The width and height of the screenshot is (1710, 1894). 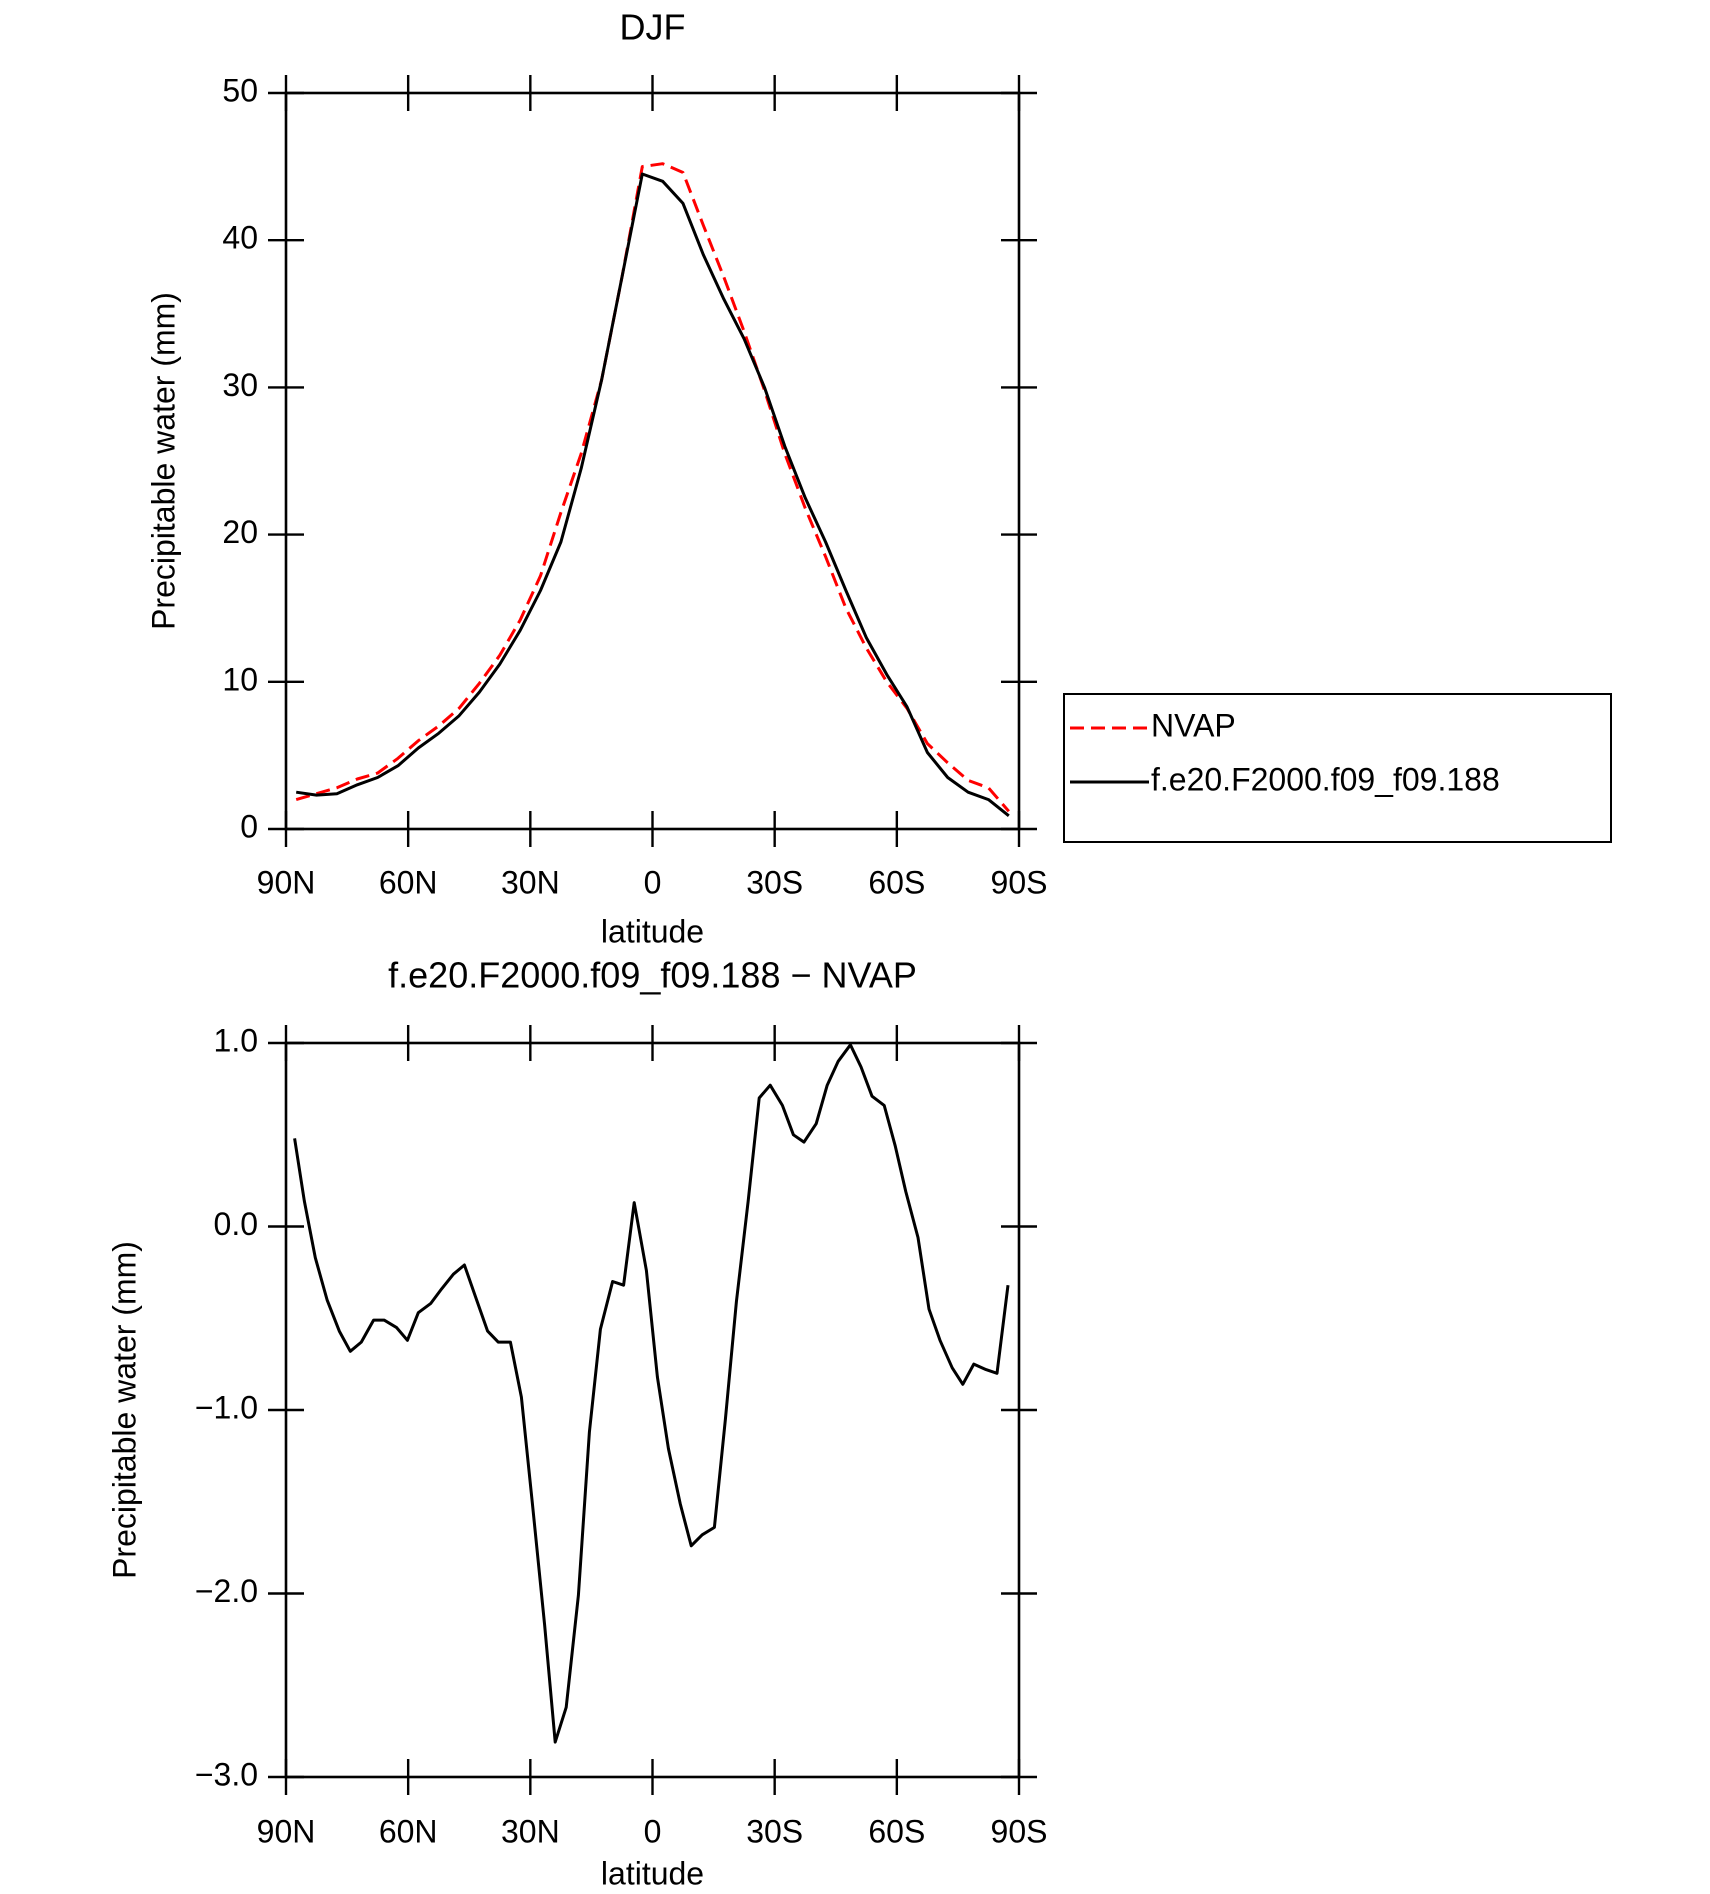 I want to click on y-tick-label: 20, so click(x=240, y=532).